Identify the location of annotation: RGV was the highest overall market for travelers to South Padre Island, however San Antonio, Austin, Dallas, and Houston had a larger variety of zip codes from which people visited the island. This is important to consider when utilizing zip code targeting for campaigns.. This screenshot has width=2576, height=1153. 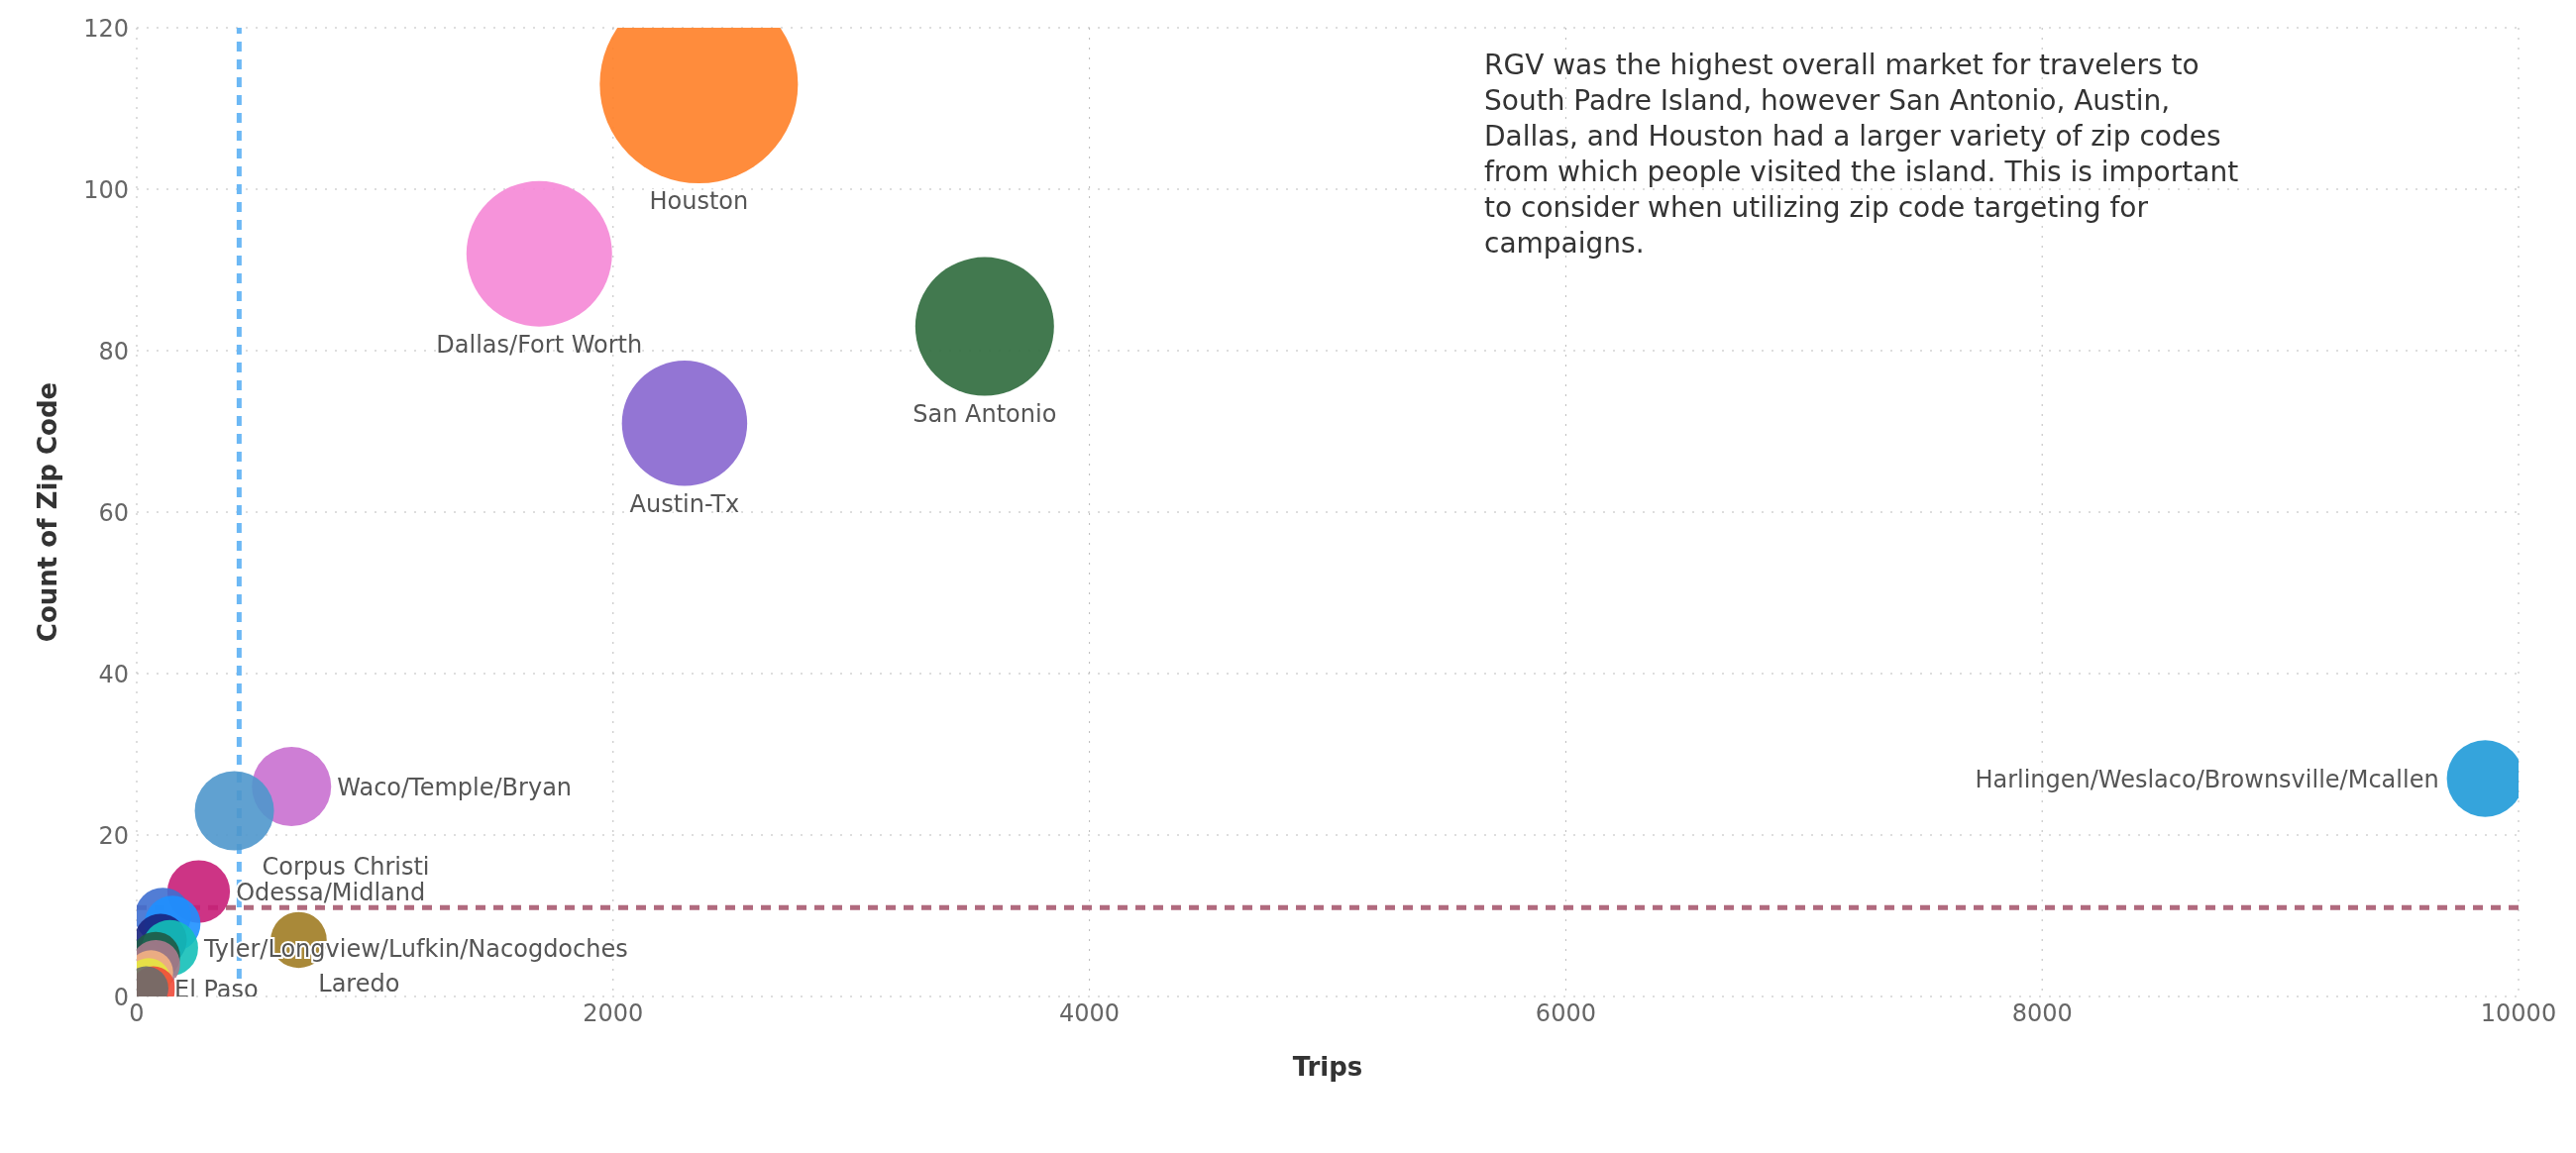
(1862, 155).